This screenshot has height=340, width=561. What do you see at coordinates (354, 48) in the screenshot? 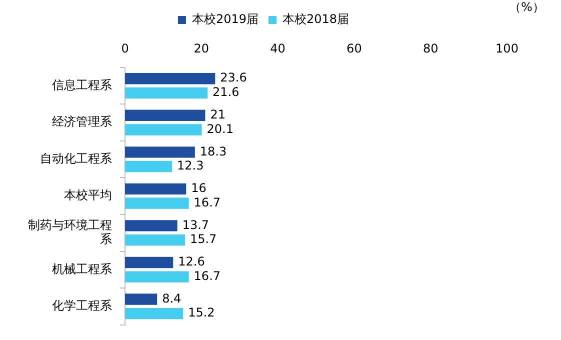
I see `x-tick-label: 60` at bounding box center [354, 48].